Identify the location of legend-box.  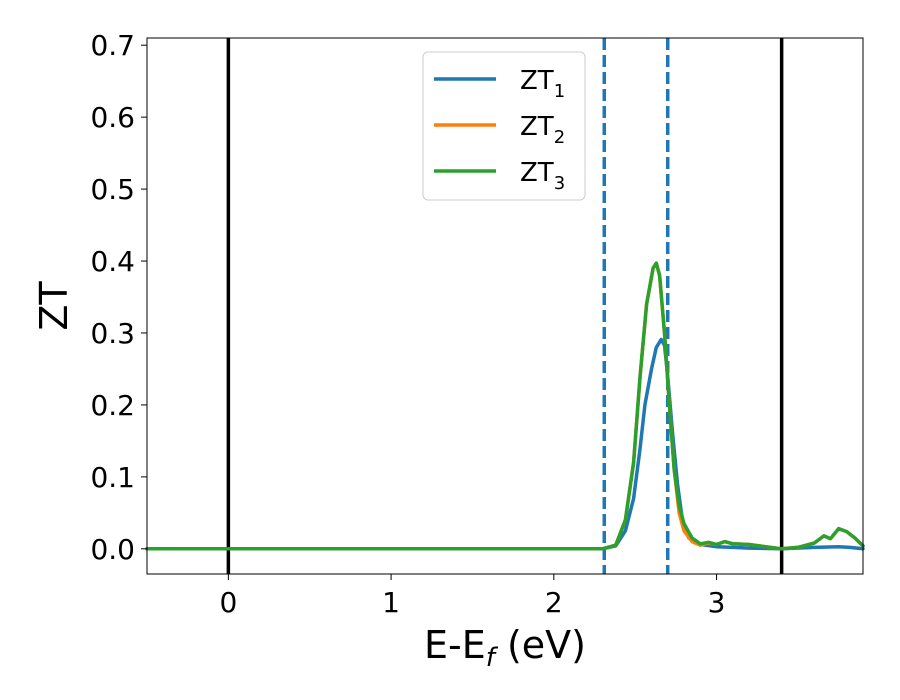
(504, 126).